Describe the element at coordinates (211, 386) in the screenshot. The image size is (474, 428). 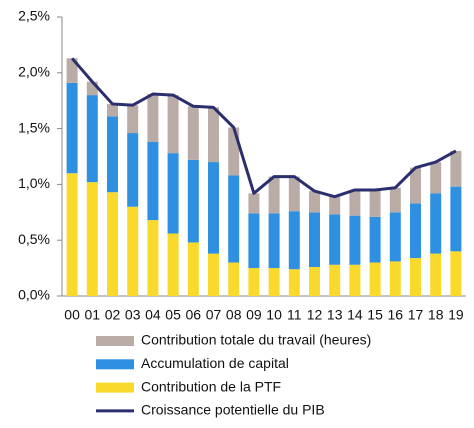
I see `legend-label: Contribution de la PTF` at that location.